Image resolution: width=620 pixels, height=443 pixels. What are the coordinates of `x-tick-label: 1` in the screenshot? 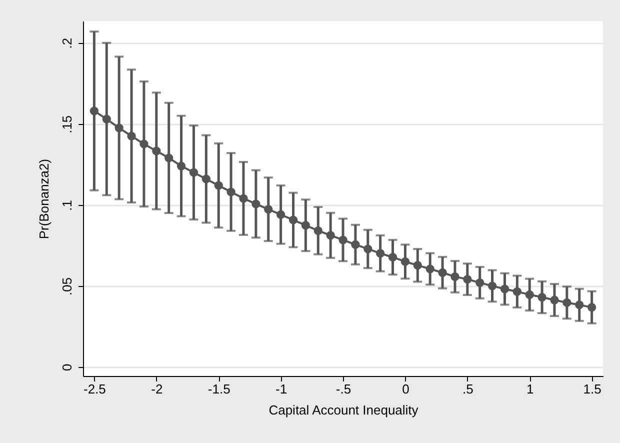 It's located at (530, 389).